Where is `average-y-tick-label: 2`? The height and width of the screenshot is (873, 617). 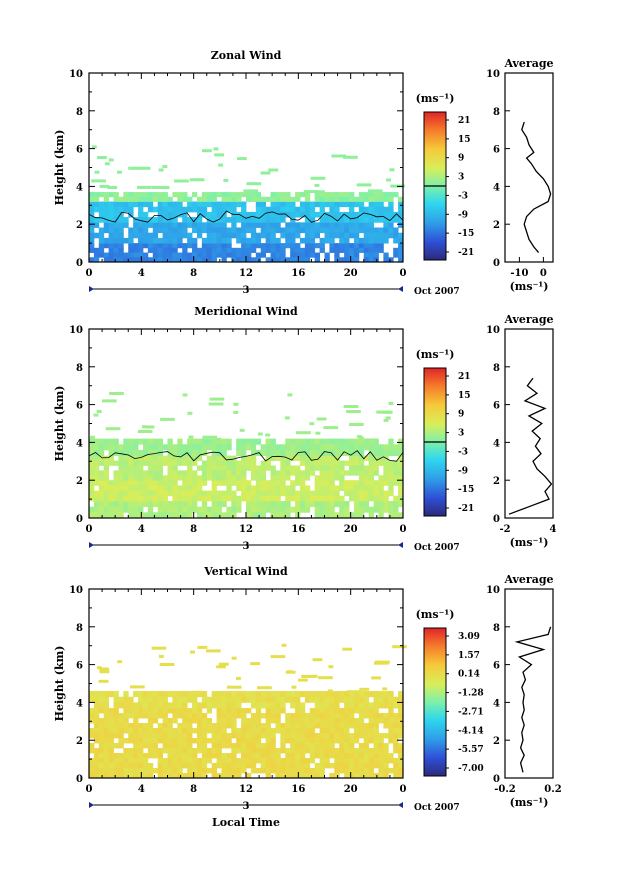 average-y-tick-label: 2 is located at coordinates (496, 225).